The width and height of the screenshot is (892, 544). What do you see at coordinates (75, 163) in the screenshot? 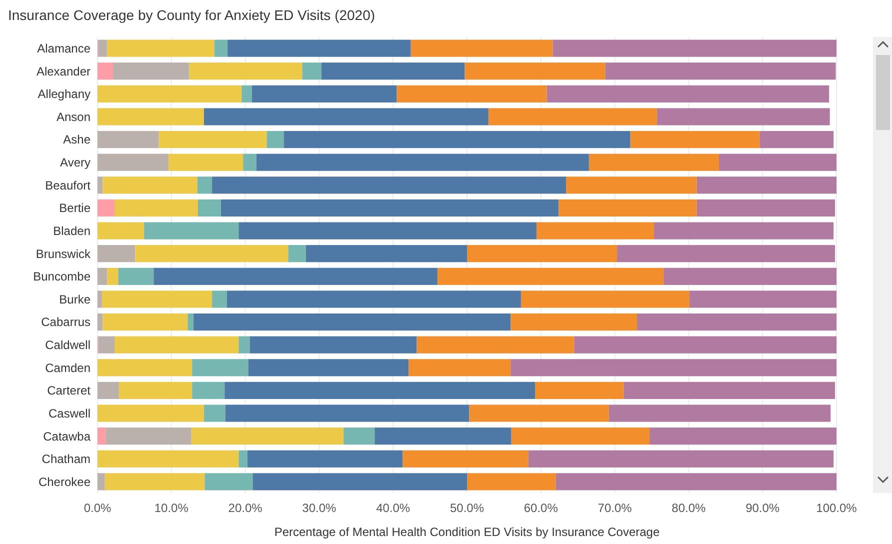
I see `y-tick-label: Avery` at bounding box center [75, 163].